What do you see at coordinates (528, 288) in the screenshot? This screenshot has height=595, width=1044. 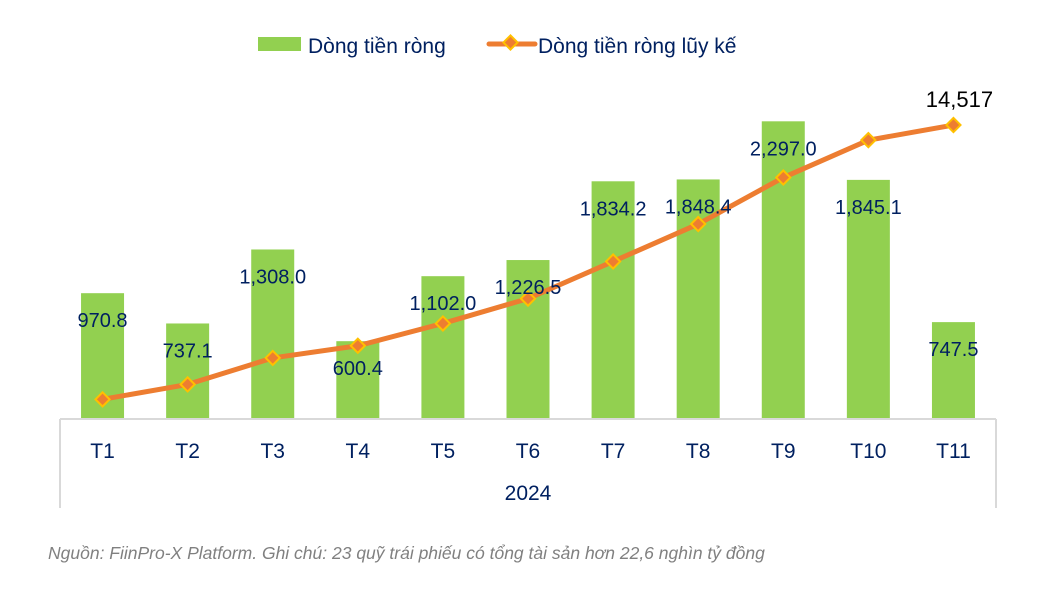 I see `bar-data-label: 1,226.5` at bounding box center [528, 288].